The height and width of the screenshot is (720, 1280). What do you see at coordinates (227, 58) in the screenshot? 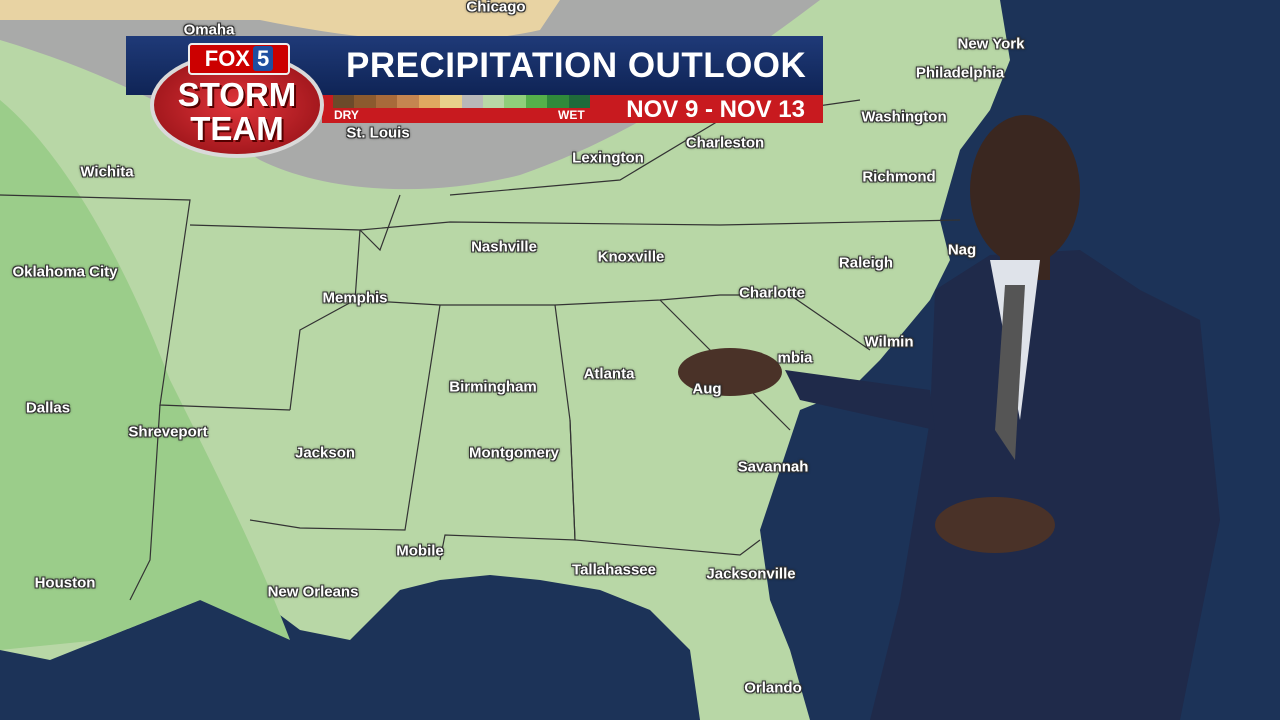
I see `logo-brand: FOX` at bounding box center [227, 58].